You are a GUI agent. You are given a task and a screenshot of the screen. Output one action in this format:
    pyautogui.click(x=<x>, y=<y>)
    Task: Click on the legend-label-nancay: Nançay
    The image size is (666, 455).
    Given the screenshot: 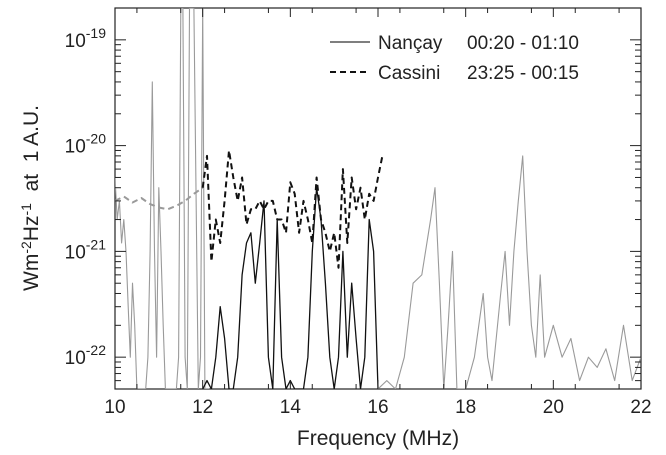 What is the action you would take?
    pyautogui.click(x=410, y=43)
    